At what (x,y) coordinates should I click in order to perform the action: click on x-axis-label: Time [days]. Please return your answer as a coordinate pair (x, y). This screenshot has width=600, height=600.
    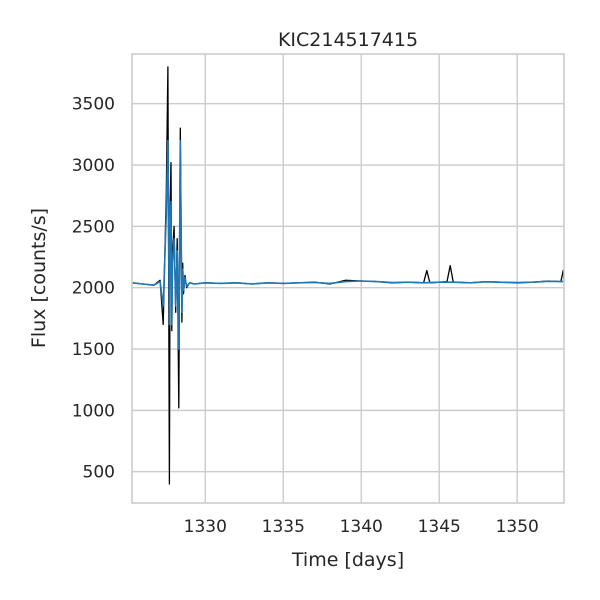
    Looking at the image, I should click on (347, 560).